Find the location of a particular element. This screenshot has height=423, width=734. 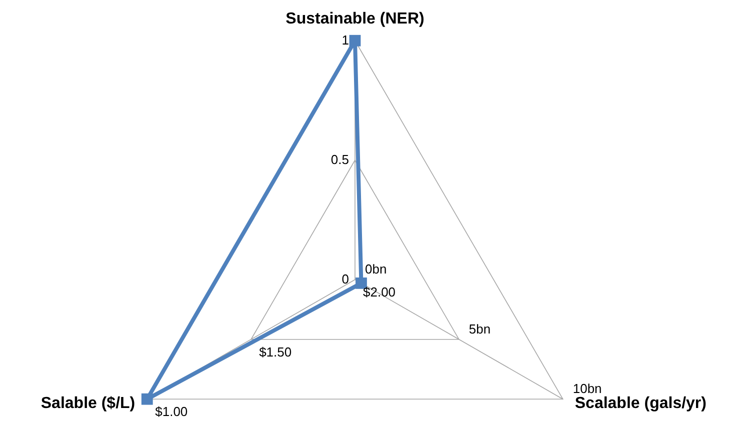

spoke-label: Scalable (gals/yr) is located at coordinates (640, 403).